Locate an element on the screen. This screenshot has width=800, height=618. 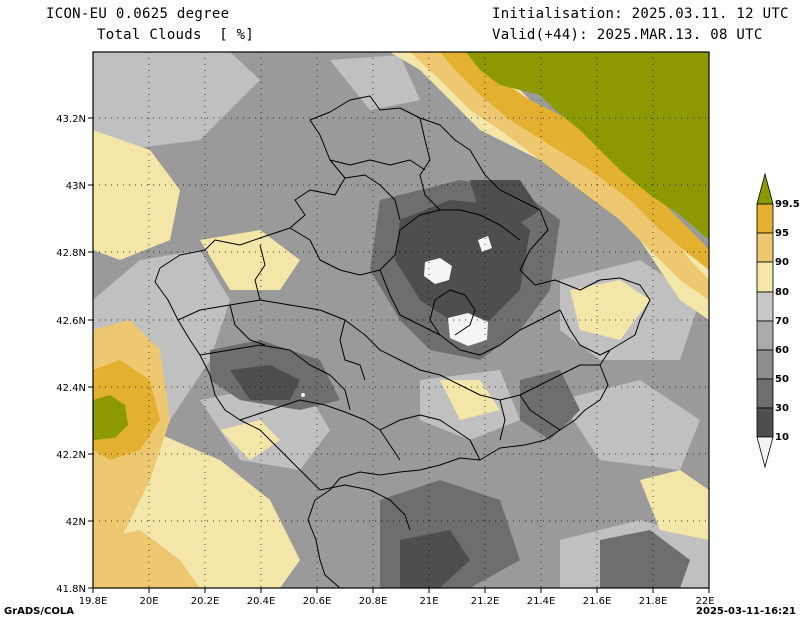
init-time: Initialisation: 2025.03.11. 12 UTC is located at coordinates (640, 14).